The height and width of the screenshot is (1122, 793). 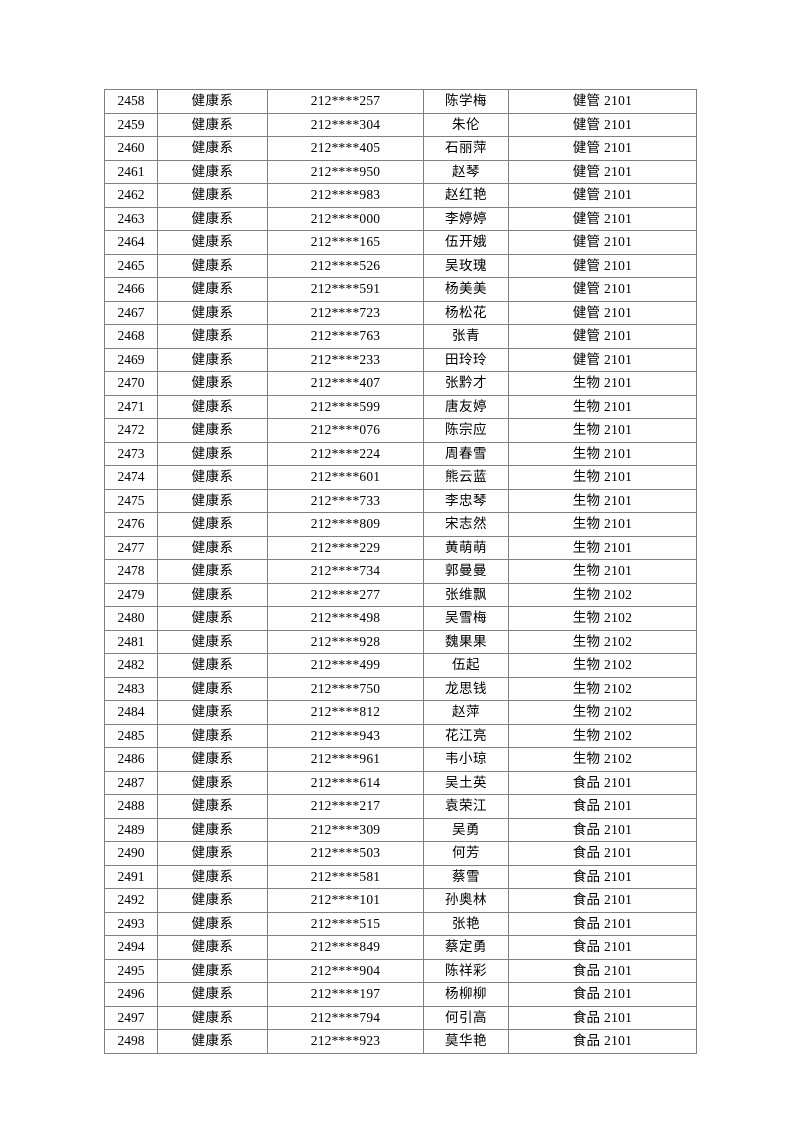 I want to click on cell-name: 赵琴, so click(x=466, y=171).